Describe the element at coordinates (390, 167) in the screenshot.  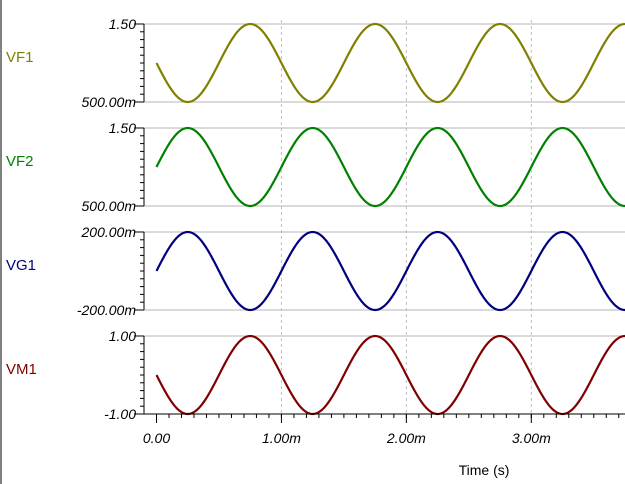
I see `series-line-vf2` at that location.